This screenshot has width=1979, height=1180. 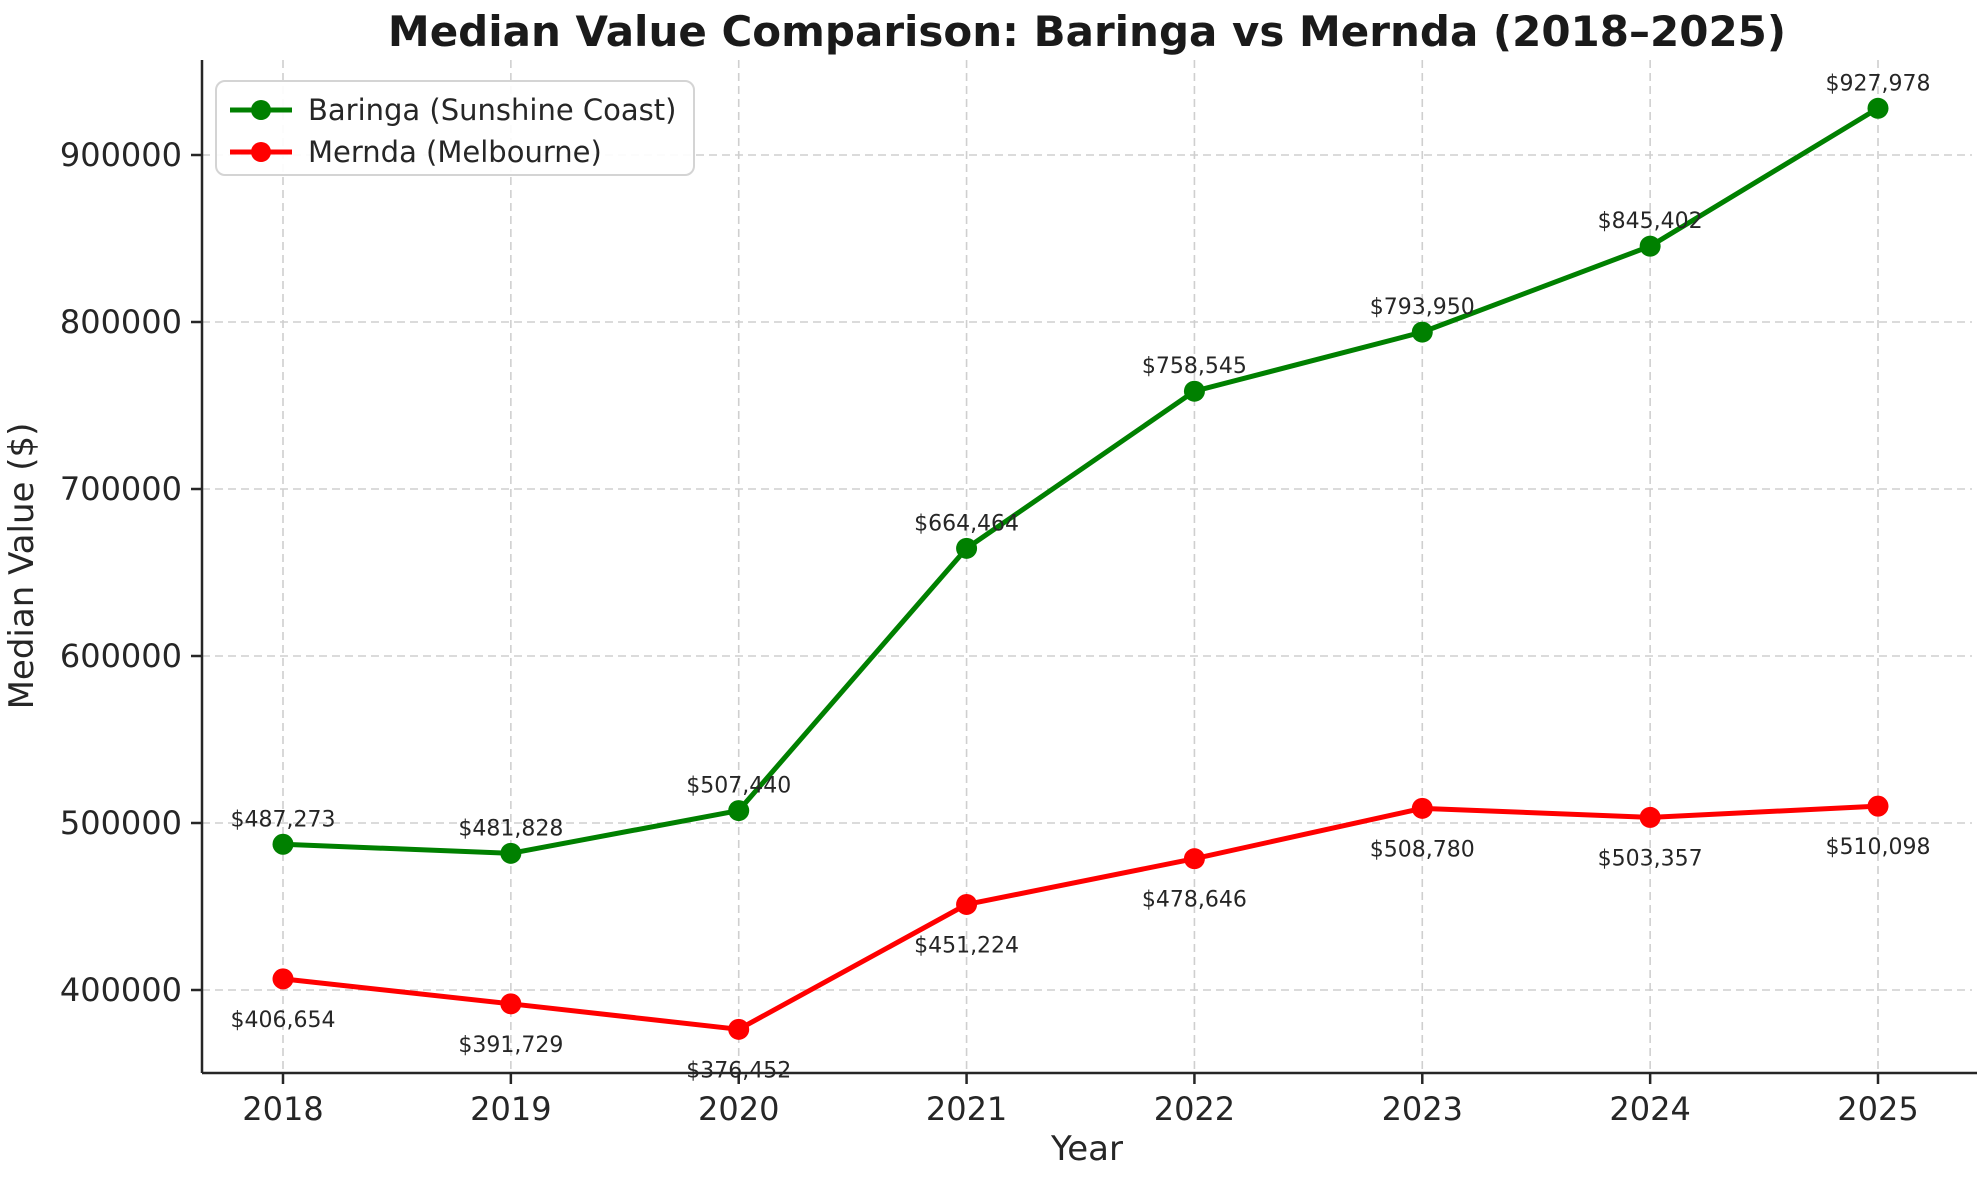 What do you see at coordinates (1194, 366) in the screenshot?
I see `data-point-label: $758,545` at bounding box center [1194, 366].